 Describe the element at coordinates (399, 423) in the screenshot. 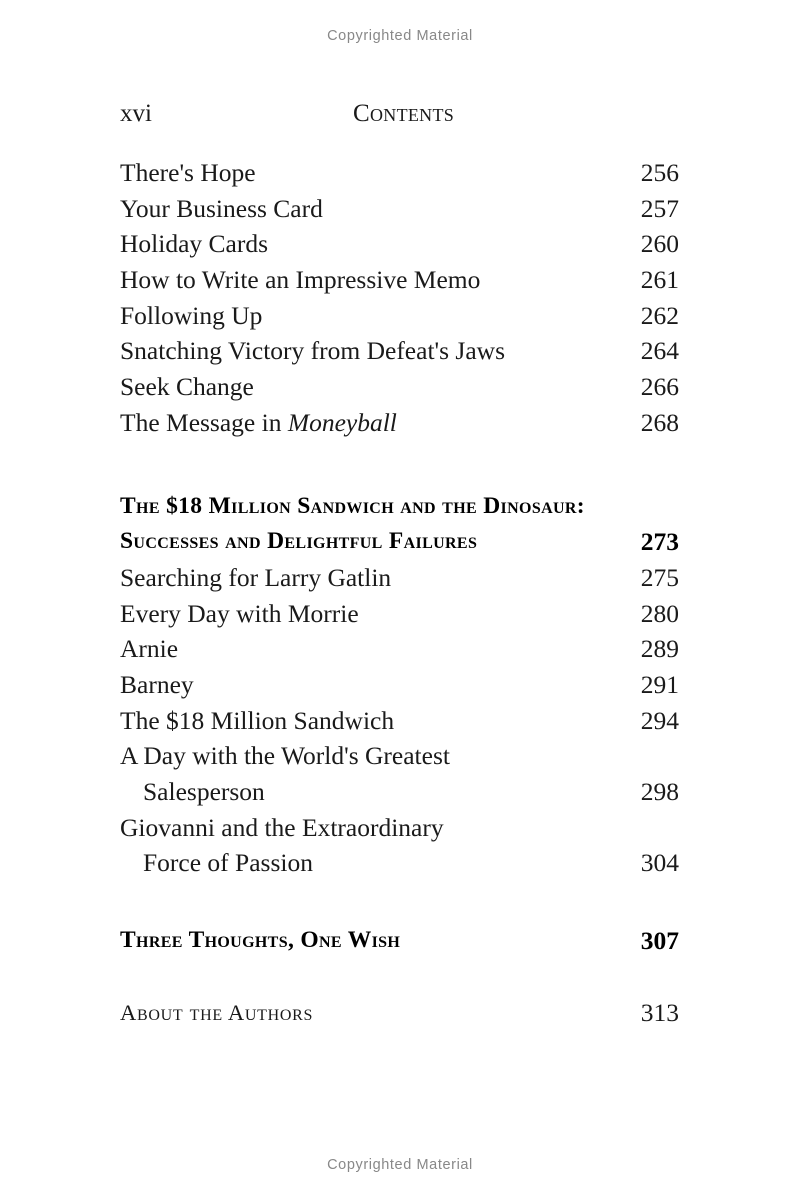

I see `toc-entry: The Message in Moneyball 268` at that location.